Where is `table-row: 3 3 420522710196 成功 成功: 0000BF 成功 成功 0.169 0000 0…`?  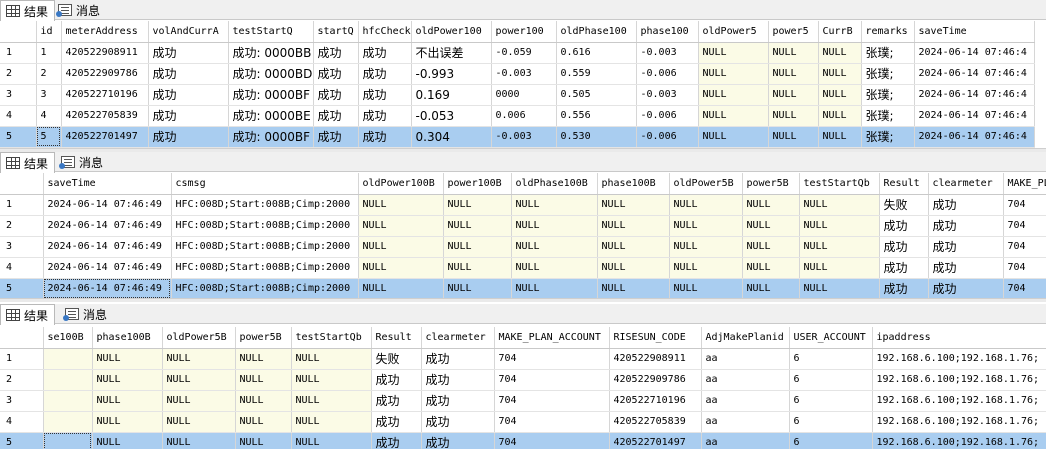
table-row: 3 3 420522710196 成功 成功: 0000BF 成功 成功 0.169 0000 0… is located at coordinates (517, 95).